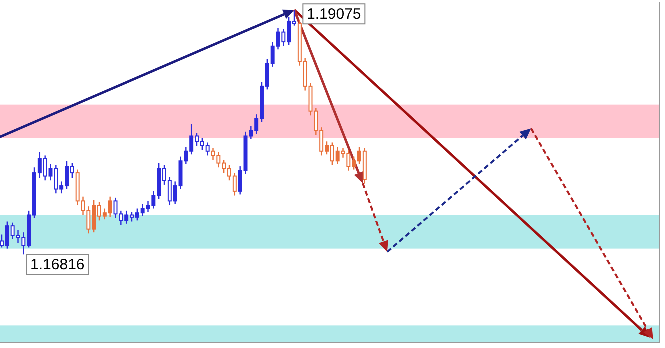 The width and height of the screenshot is (665, 348). I want to click on annotation: 1.19075, so click(334, 15).